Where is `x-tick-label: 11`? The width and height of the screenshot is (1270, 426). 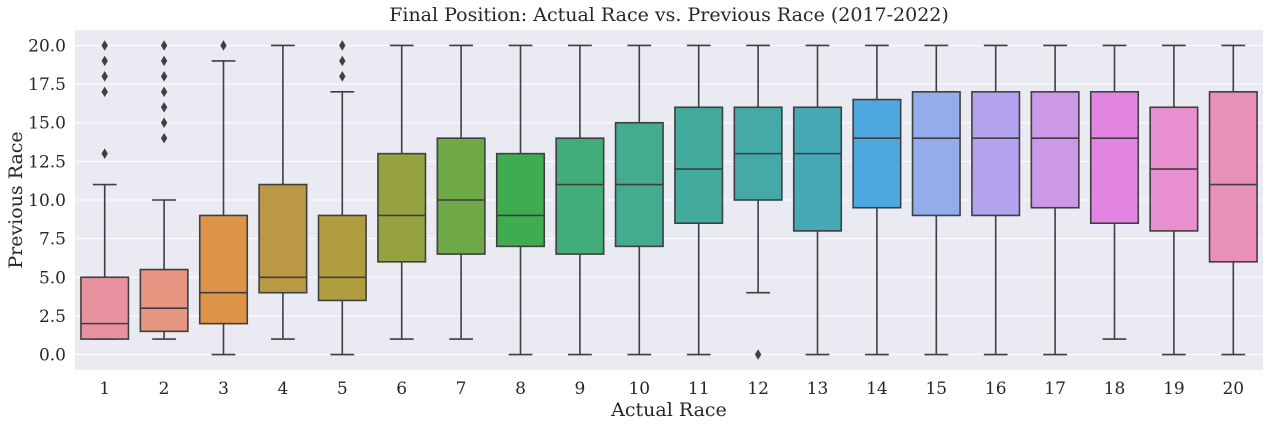
x-tick-label: 11 is located at coordinates (699, 389).